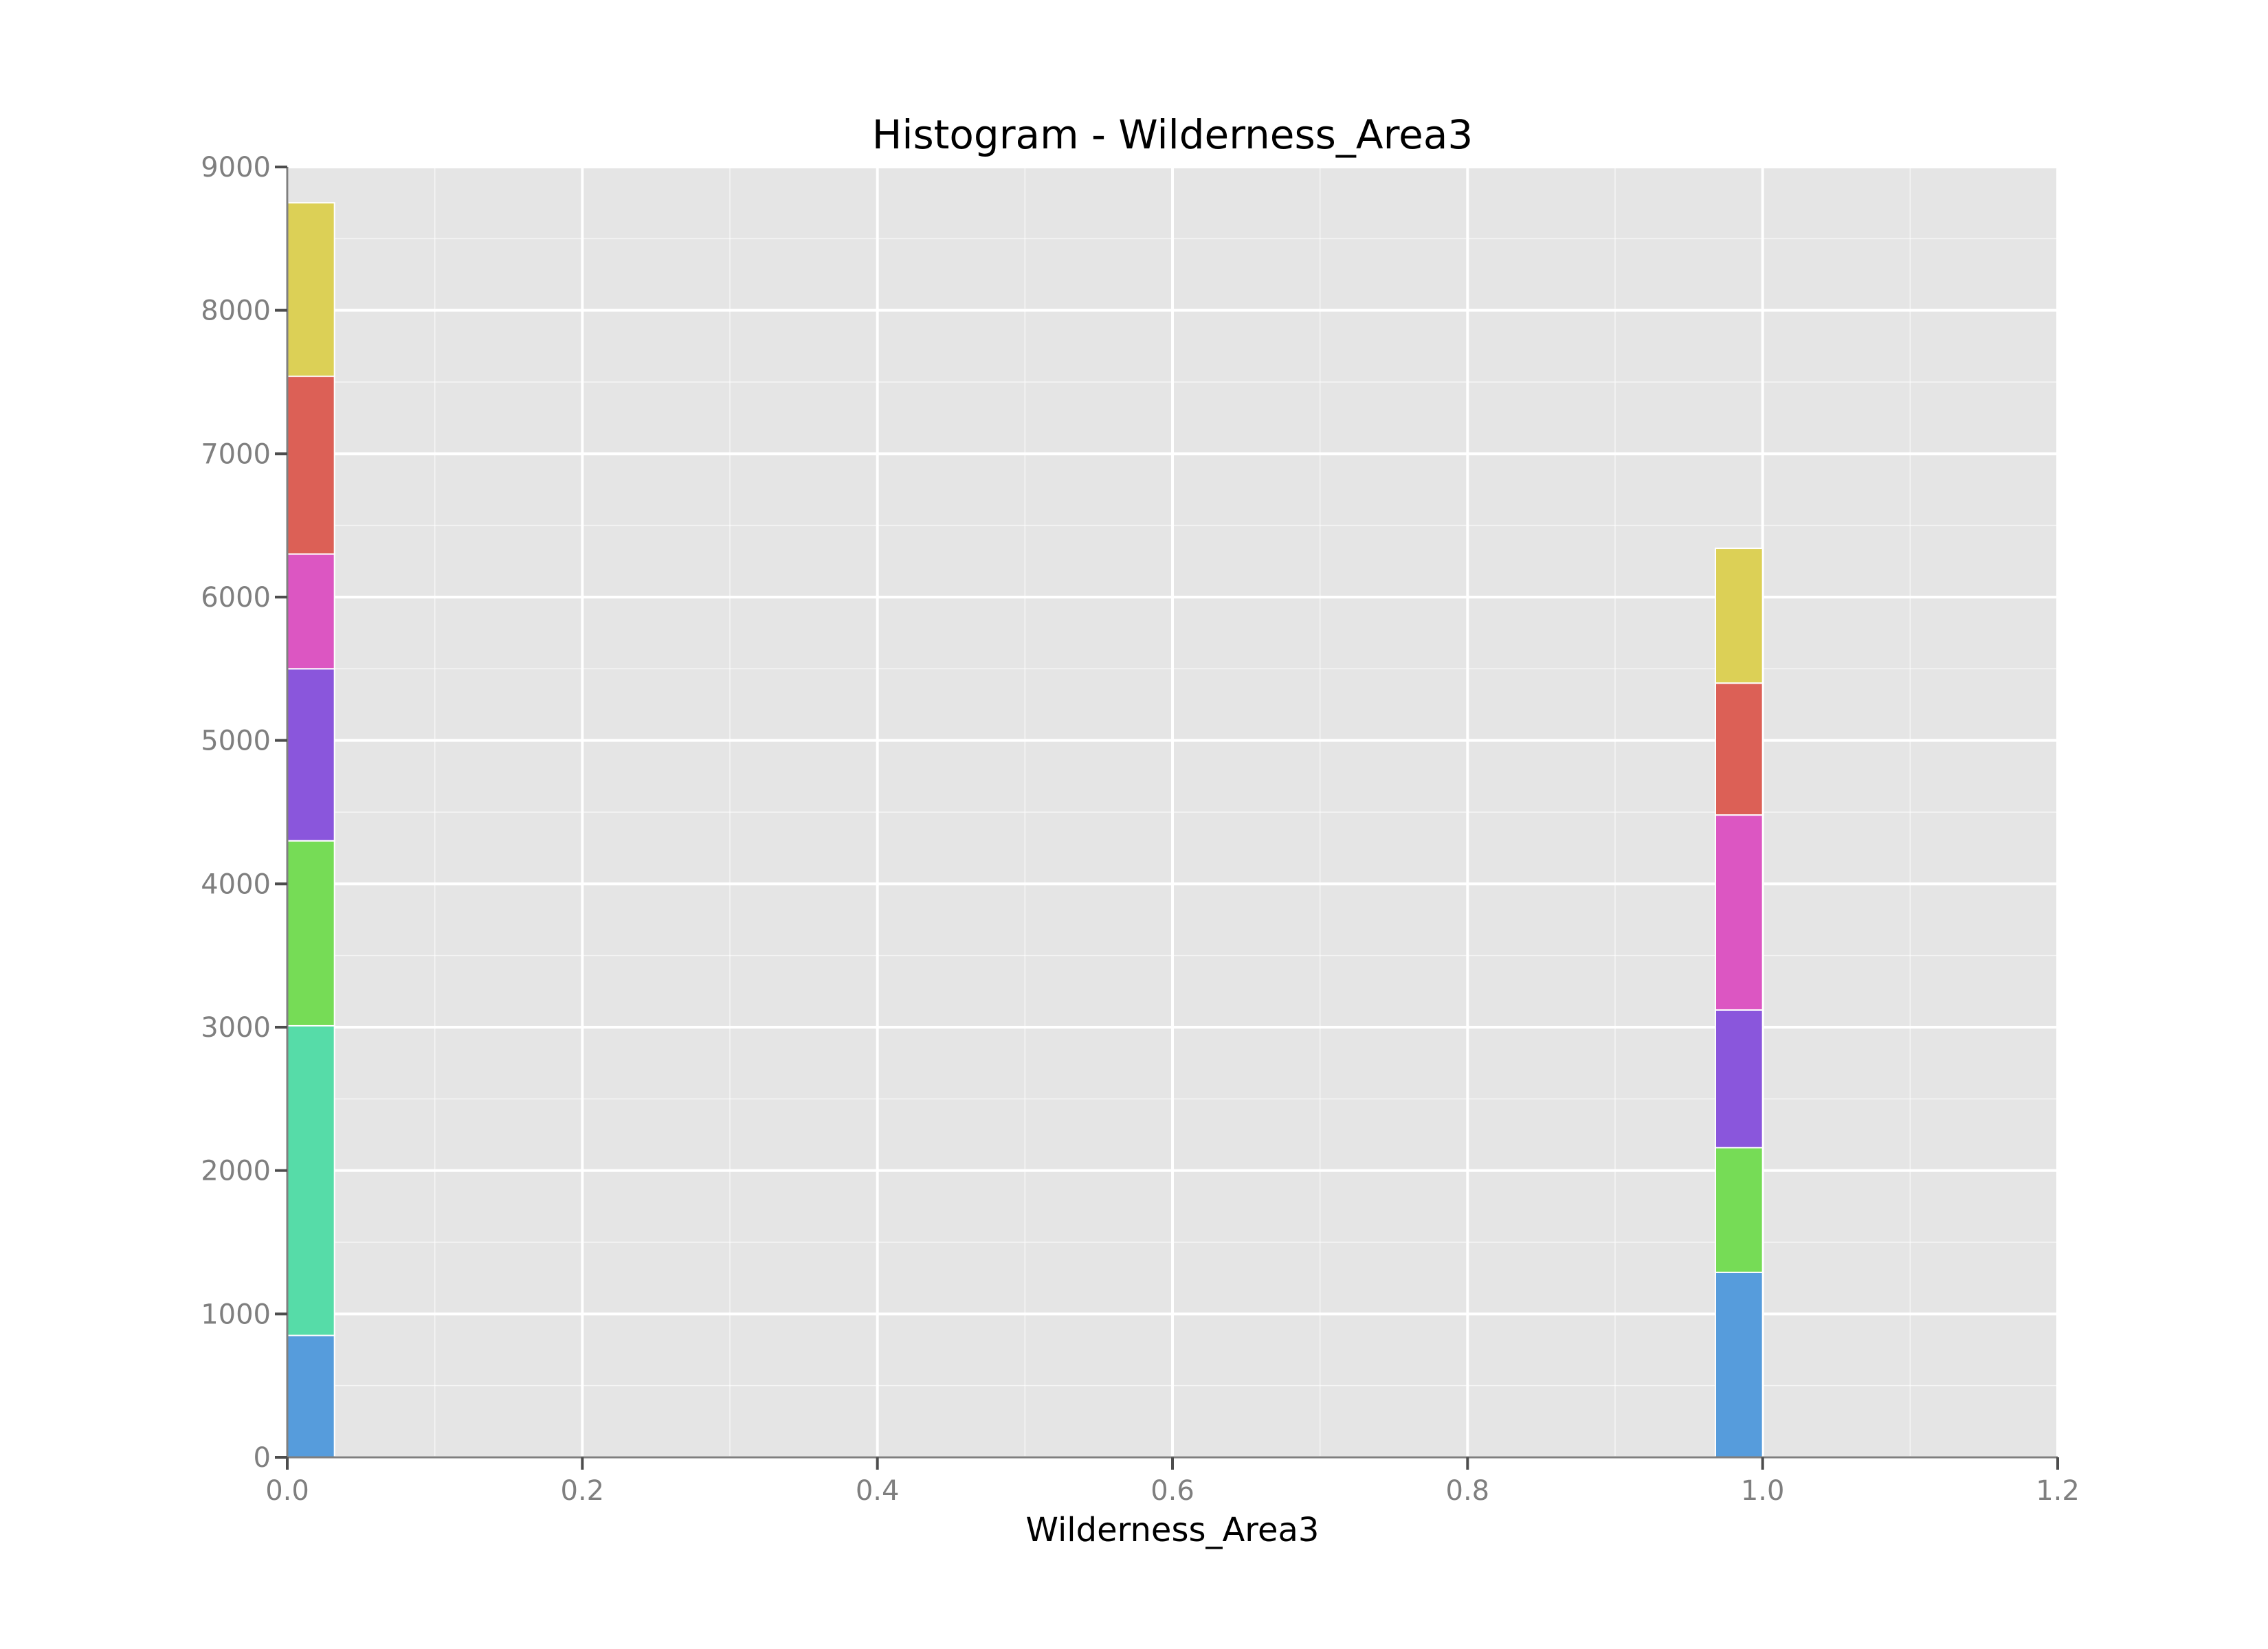 Image resolution: width=2268 pixels, height=1649 pixels. What do you see at coordinates (1173, 1530) in the screenshot?
I see `x-axis-label: Wilderness_Area3` at bounding box center [1173, 1530].